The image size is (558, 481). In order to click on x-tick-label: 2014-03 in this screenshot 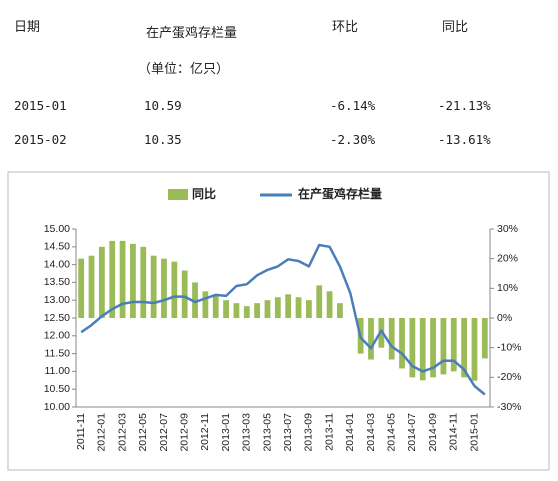, I will do `click(371, 432)`.